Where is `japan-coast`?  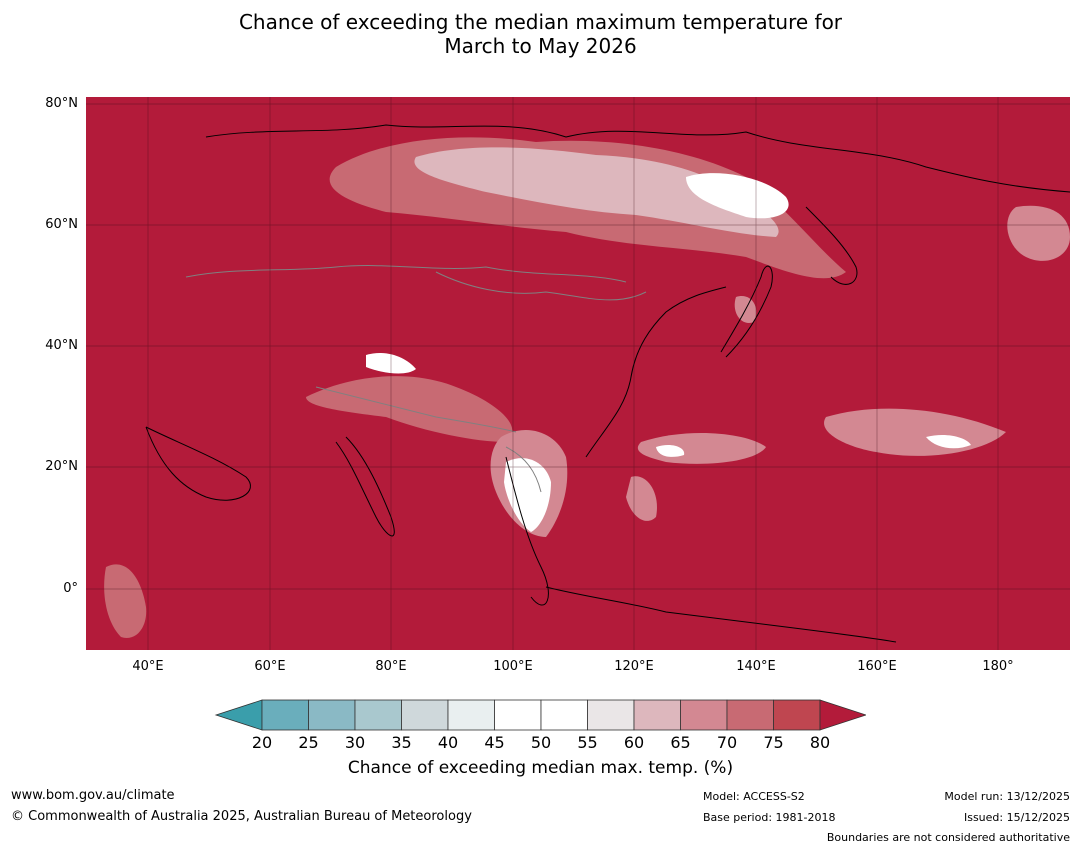 japan-coast is located at coordinates (746, 311).